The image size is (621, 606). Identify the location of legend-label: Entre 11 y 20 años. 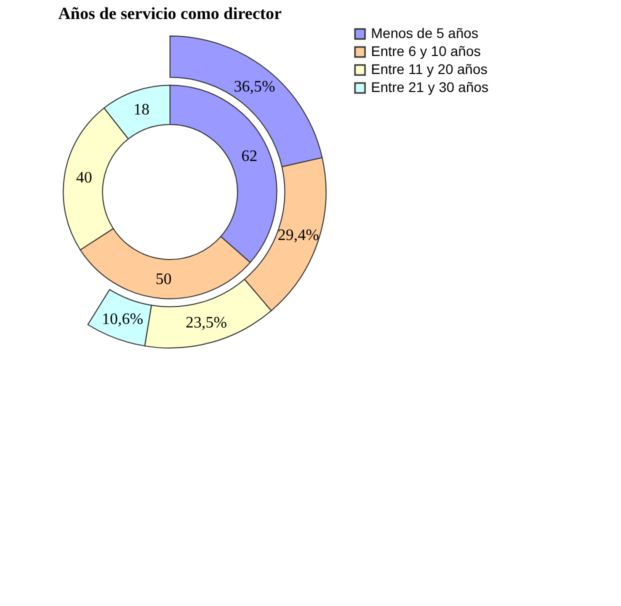
(429, 69).